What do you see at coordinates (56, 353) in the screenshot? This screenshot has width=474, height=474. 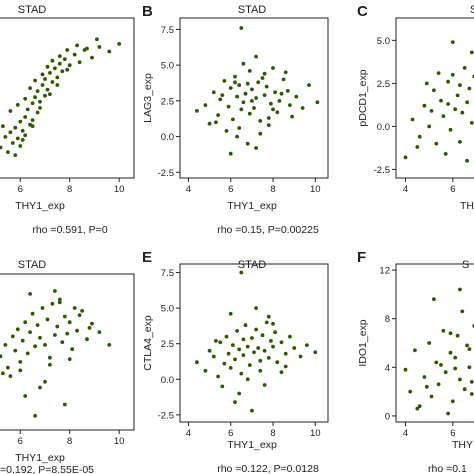 I see `panel-d-points` at bounding box center [56, 353].